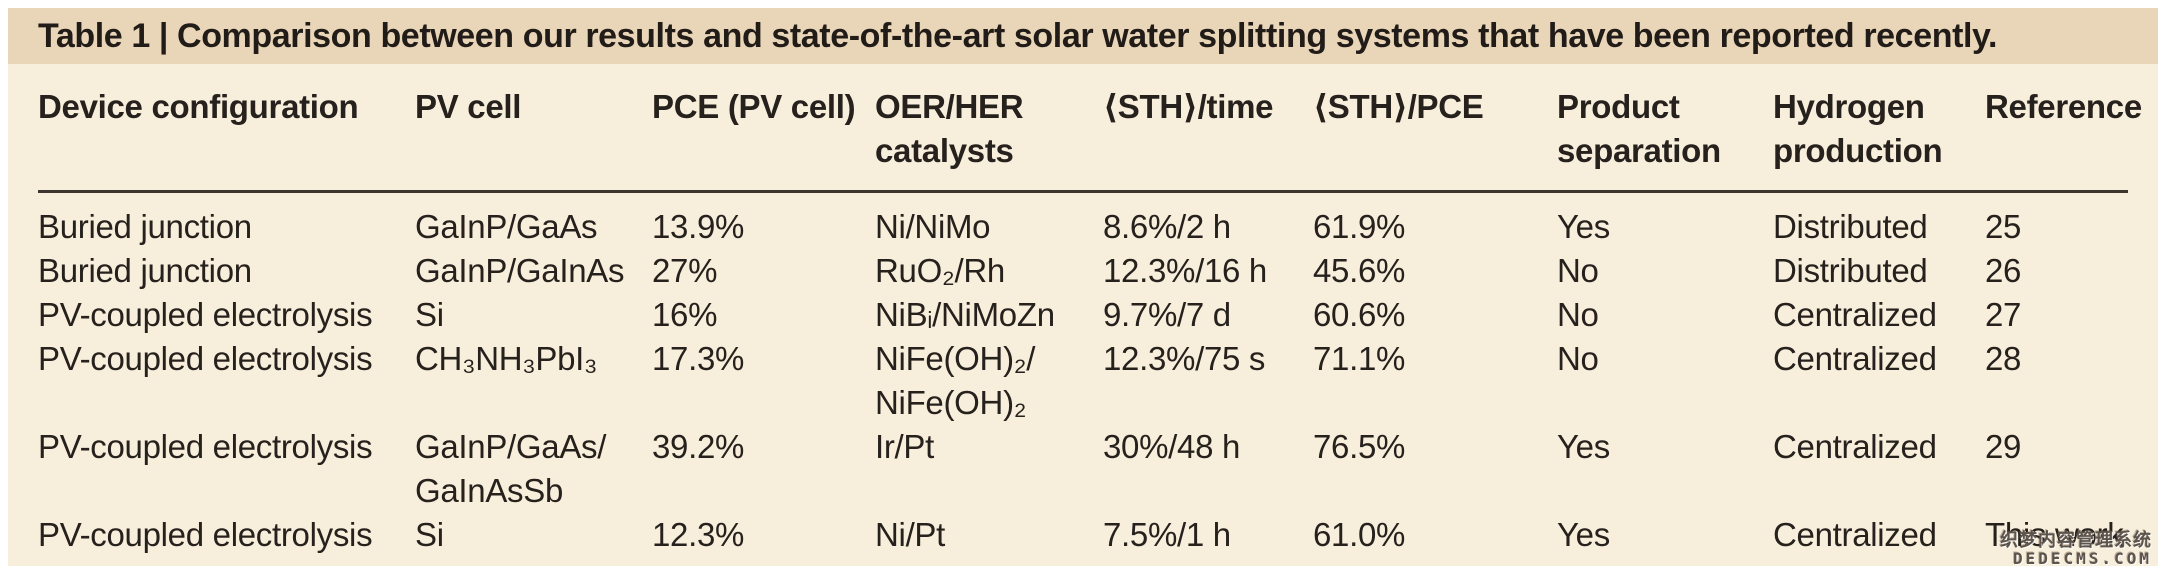 Image resolution: width=2166 pixels, height=576 pixels. What do you see at coordinates (2003, 358) in the screenshot?
I see `cell-r4-reference: 28` at bounding box center [2003, 358].